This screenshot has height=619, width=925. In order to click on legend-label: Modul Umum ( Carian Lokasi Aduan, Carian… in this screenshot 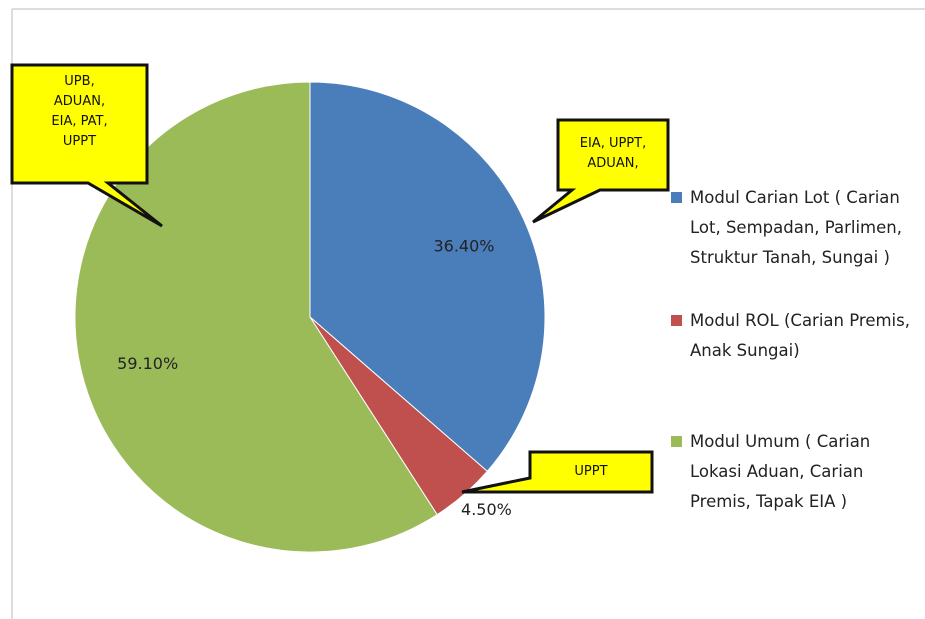, I will do `click(780, 471)`.